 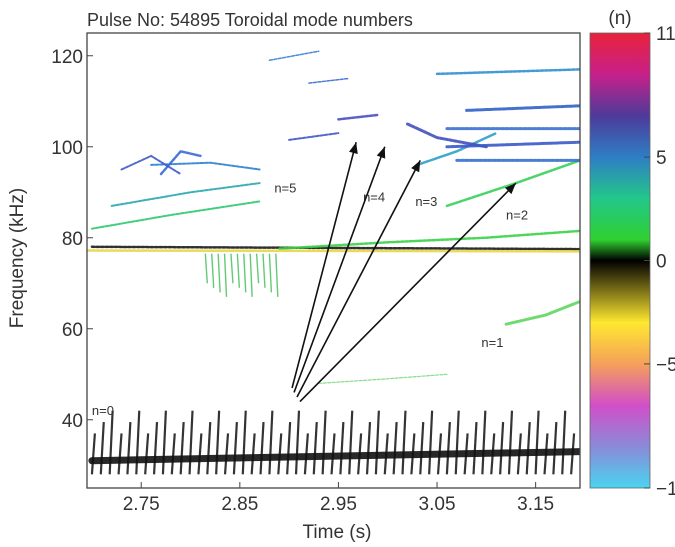 I want to click on colorbar-tick-label: −11, so click(x=665, y=489).